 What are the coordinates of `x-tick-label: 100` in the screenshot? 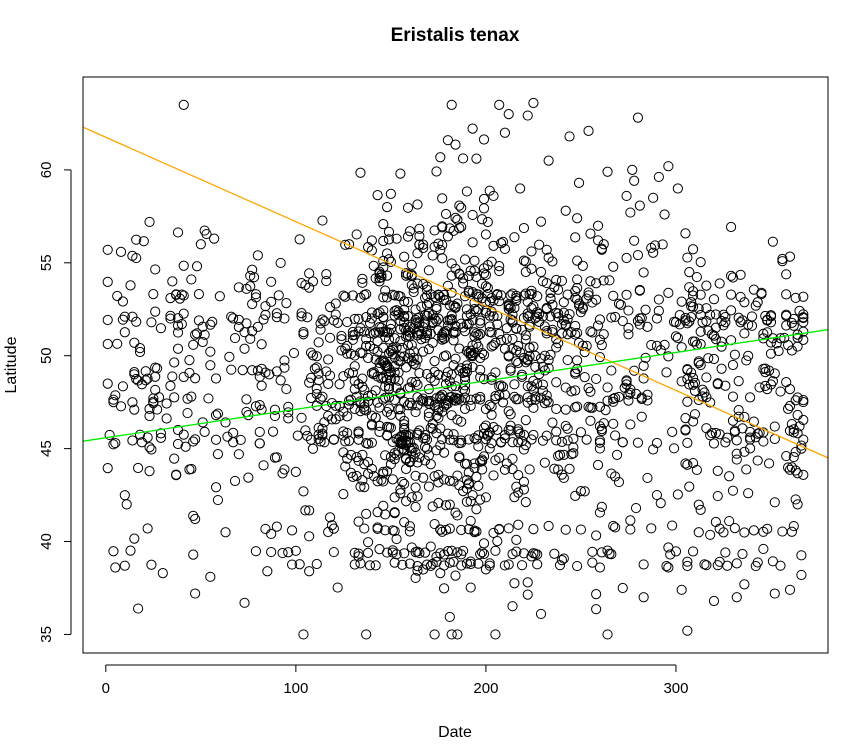 It's located at (295, 688).